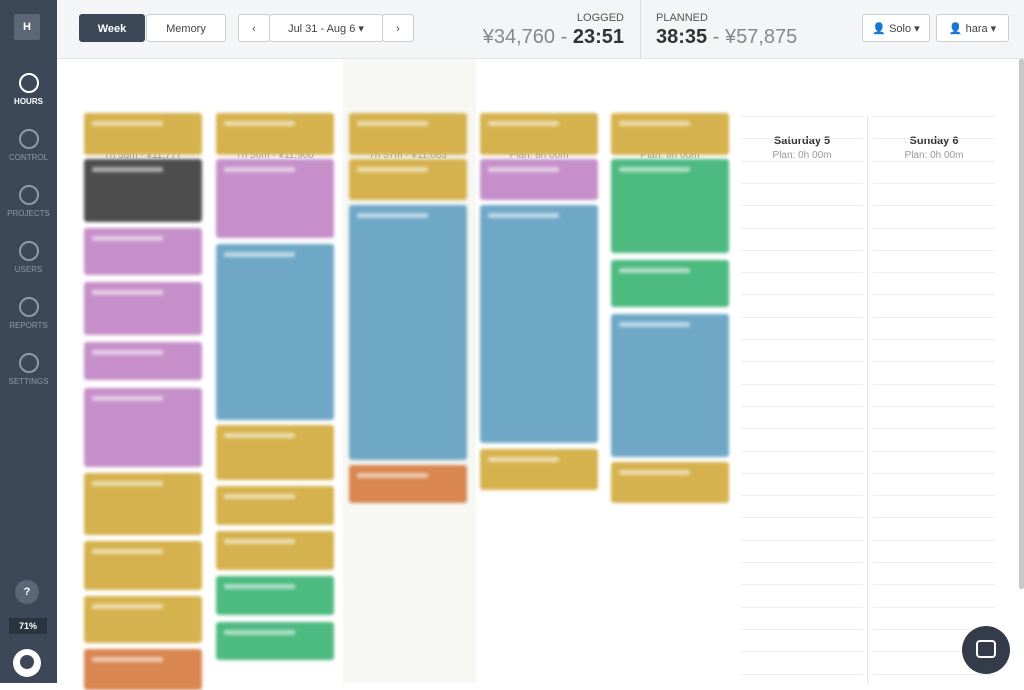  Describe the element at coordinates (398, 28) in the screenshot. I see `next-button: ›` at that location.